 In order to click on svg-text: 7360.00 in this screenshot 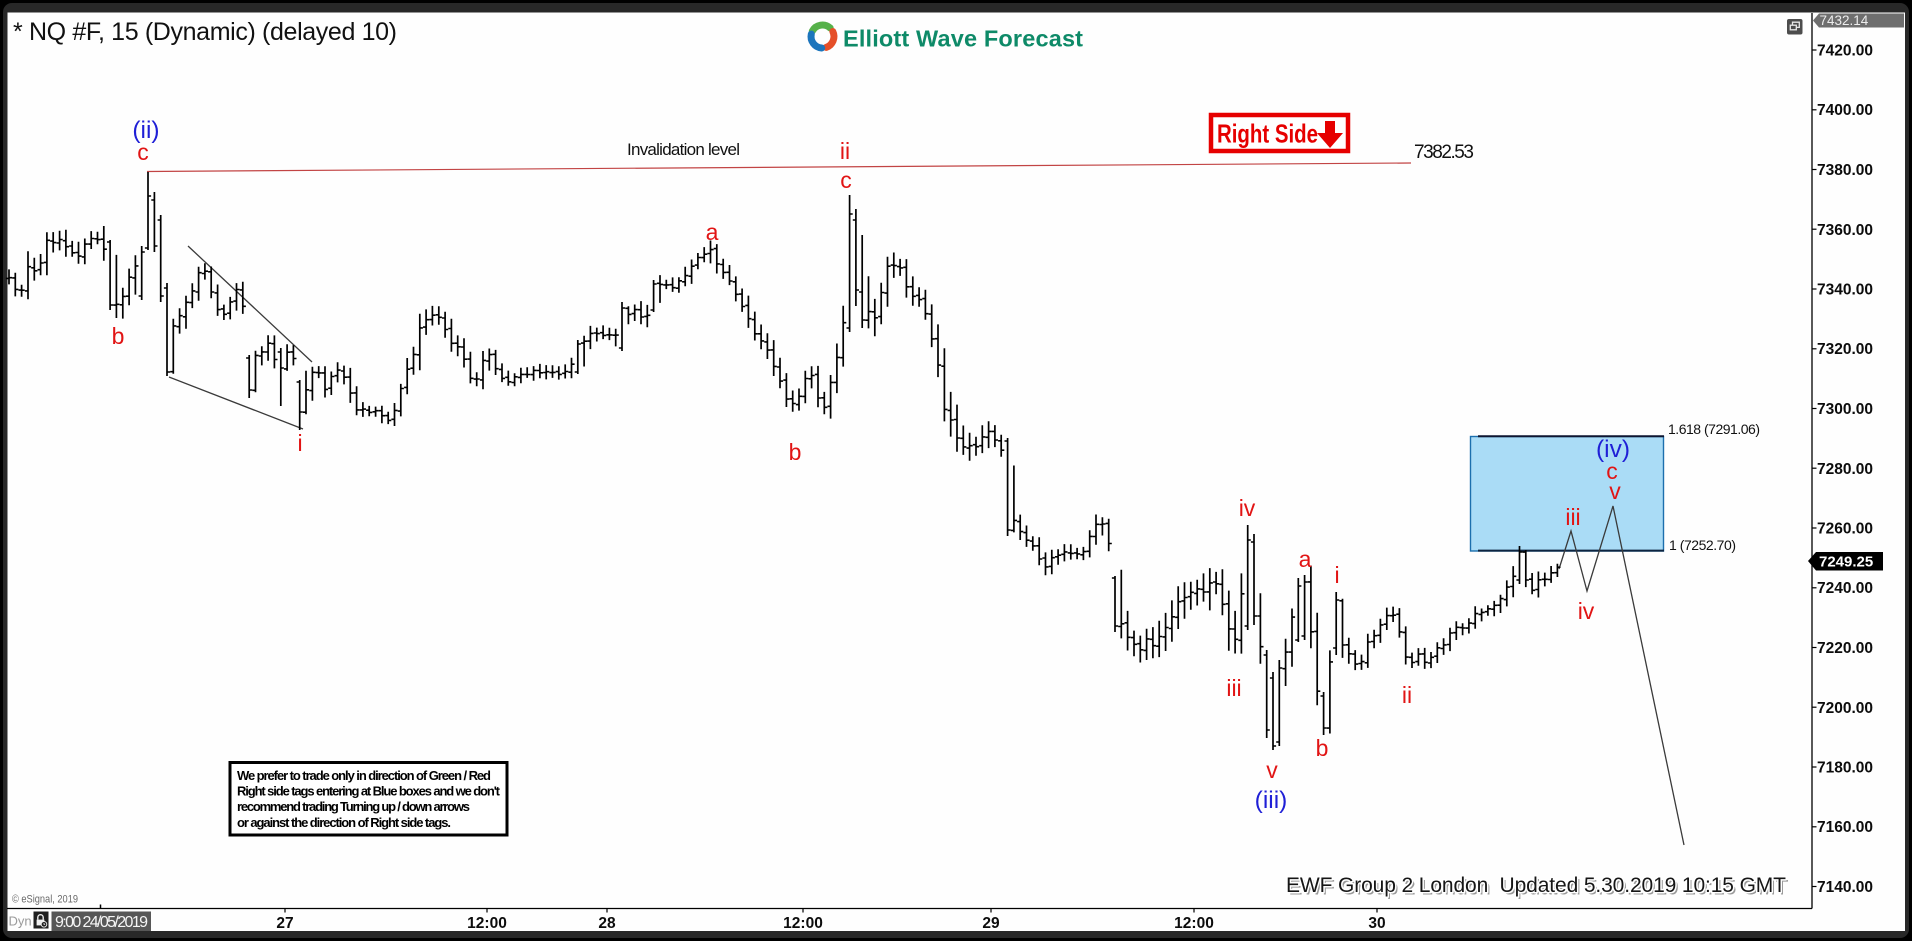, I will do `click(1845, 230)`.